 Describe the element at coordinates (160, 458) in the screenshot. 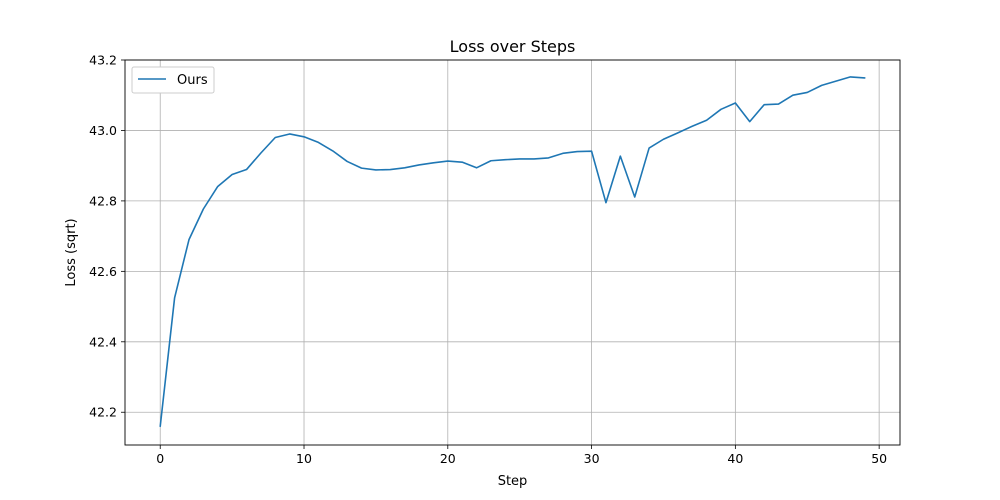

I see `x-tick-label: 0` at that location.